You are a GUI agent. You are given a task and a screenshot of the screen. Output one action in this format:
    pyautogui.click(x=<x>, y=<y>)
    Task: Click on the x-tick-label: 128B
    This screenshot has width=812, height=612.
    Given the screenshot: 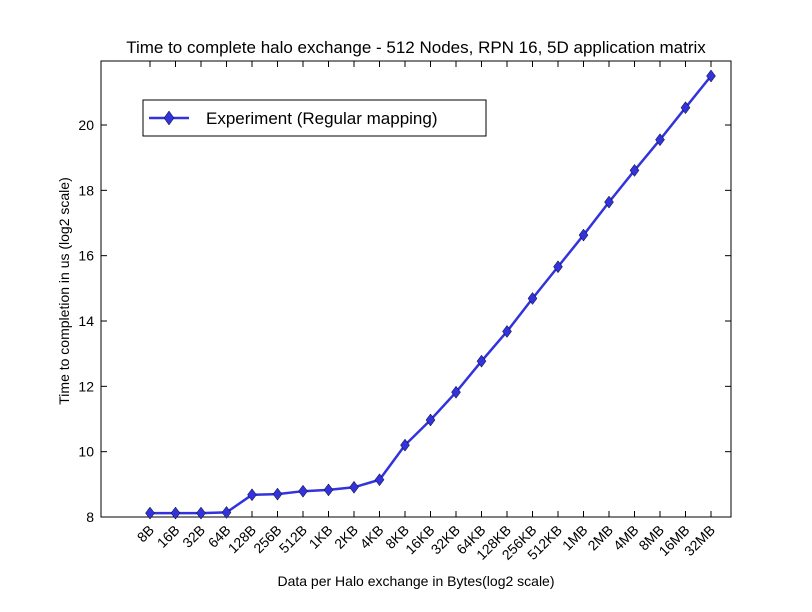 What is the action you would take?
    pyautogui.click(x=242, y=539)
    